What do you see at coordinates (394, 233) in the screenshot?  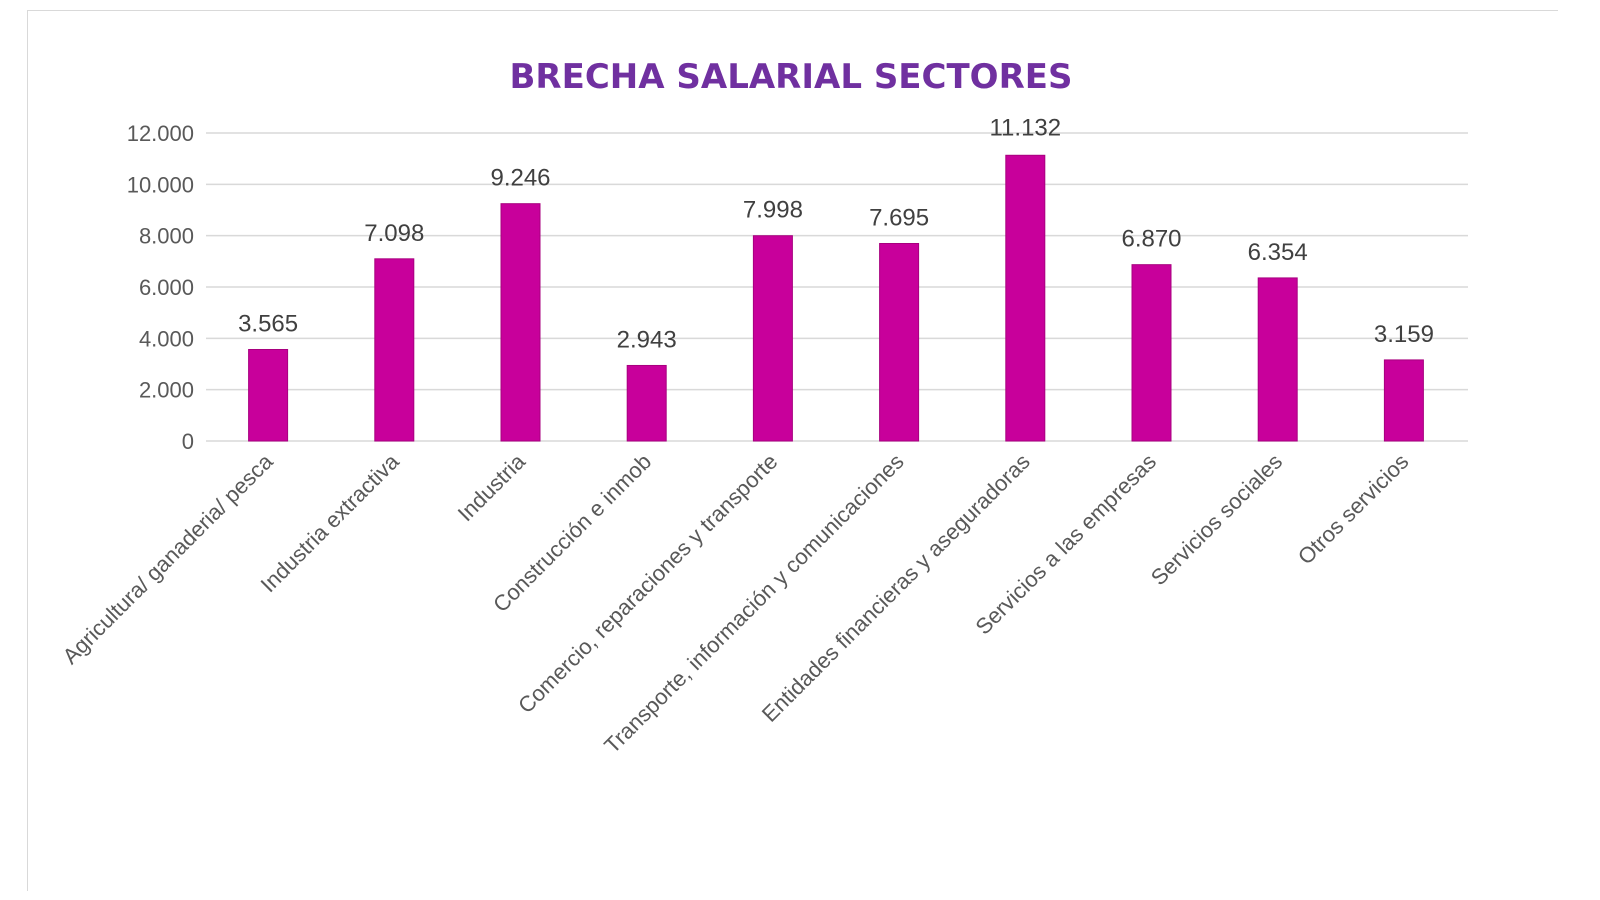 I see `data-label: 7.098` at bounding box center [394, 233].